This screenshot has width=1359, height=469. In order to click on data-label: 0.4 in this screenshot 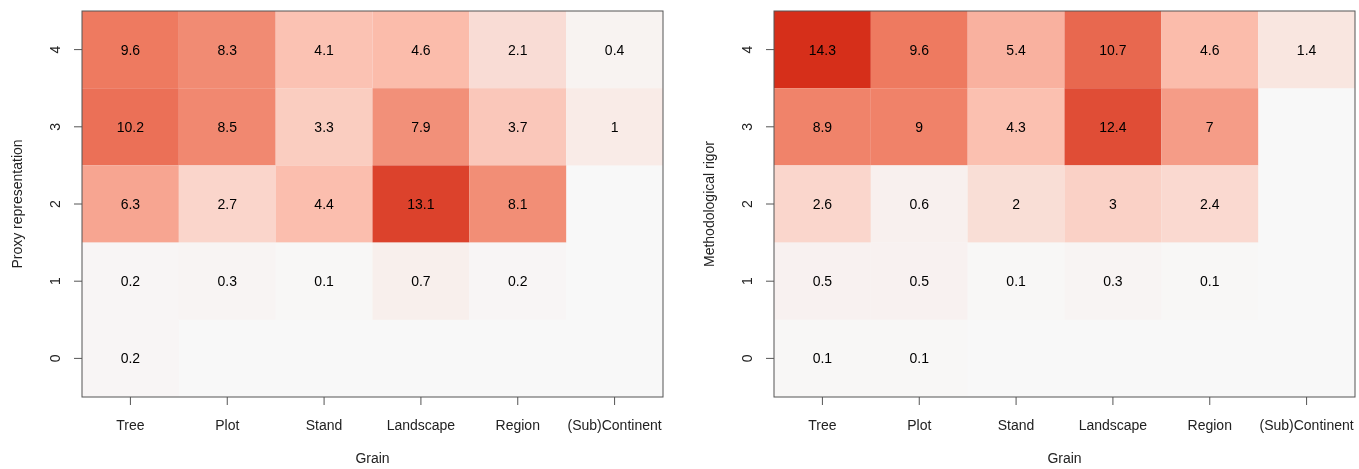, I will do `click(614, 49)`.